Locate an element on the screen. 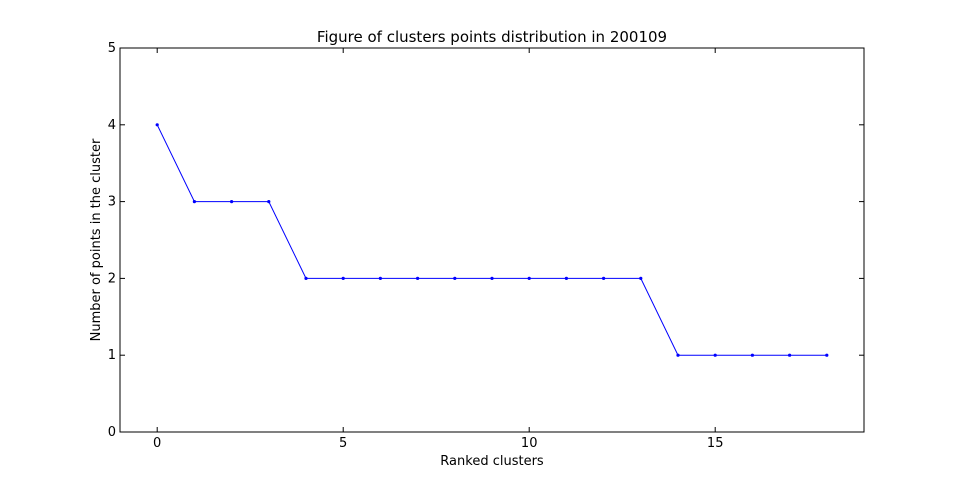 The width and height of the screenshot is (960, 480). y-tick-label: 4 is located at coordinates (112, 125).